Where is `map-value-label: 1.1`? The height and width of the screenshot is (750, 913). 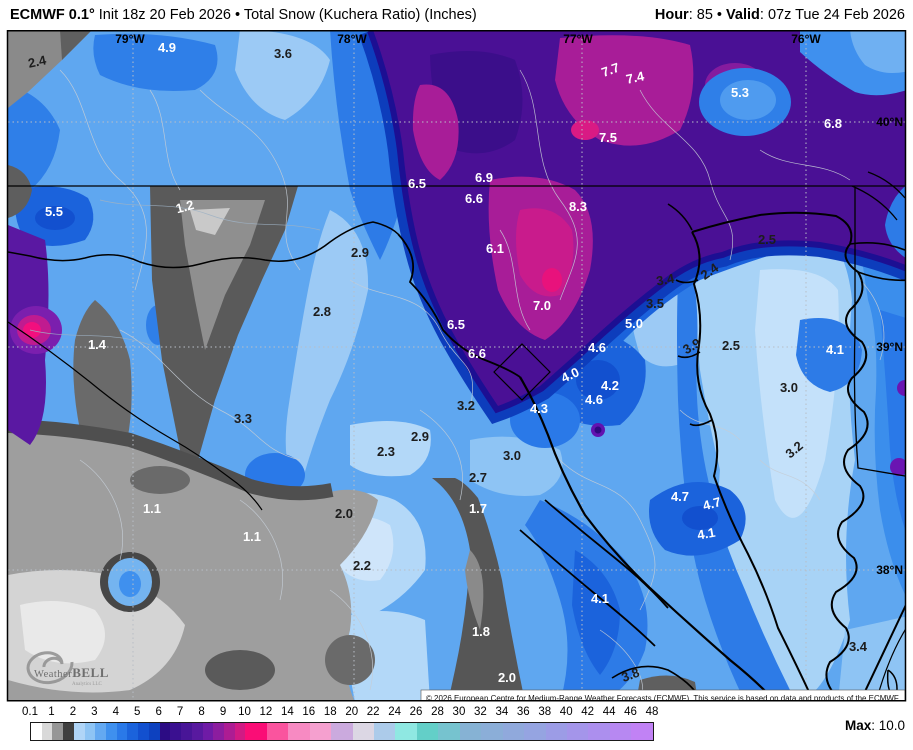
map-value-label: 1.1 is located at coordinates (152, 508).